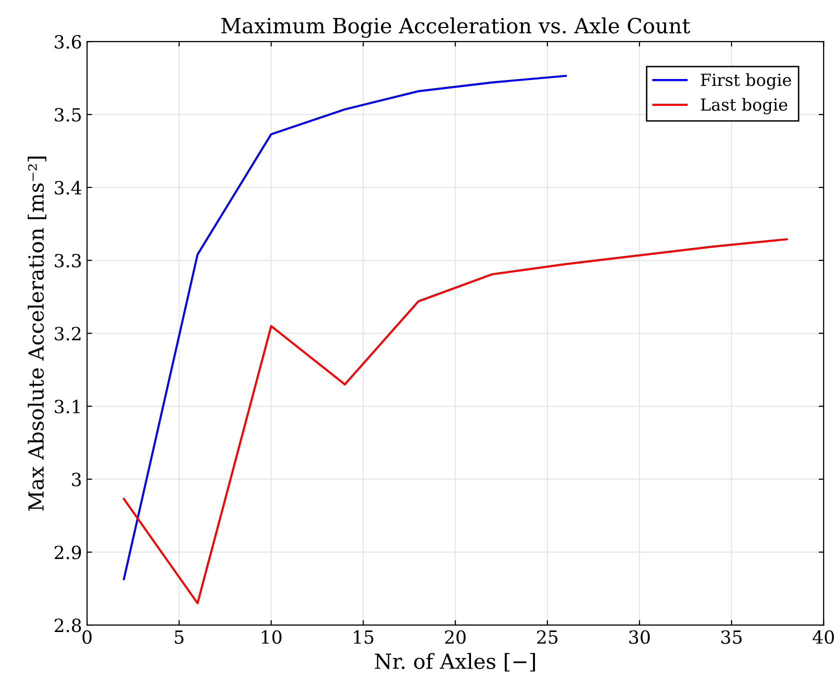 The height and width of the screenshot is (693, 837). What do you see at coordinates (76, 479) in the screenshot?
I see `y-tick-label: 3` at bounding box center [76, 479].